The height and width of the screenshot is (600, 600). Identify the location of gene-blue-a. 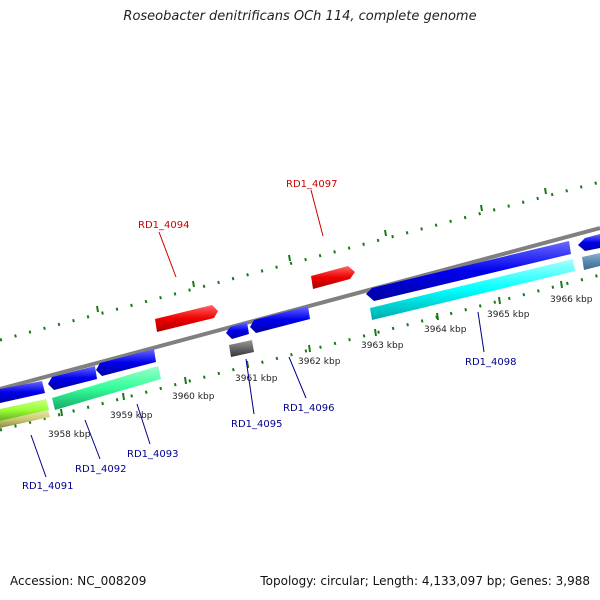
(22, 392).